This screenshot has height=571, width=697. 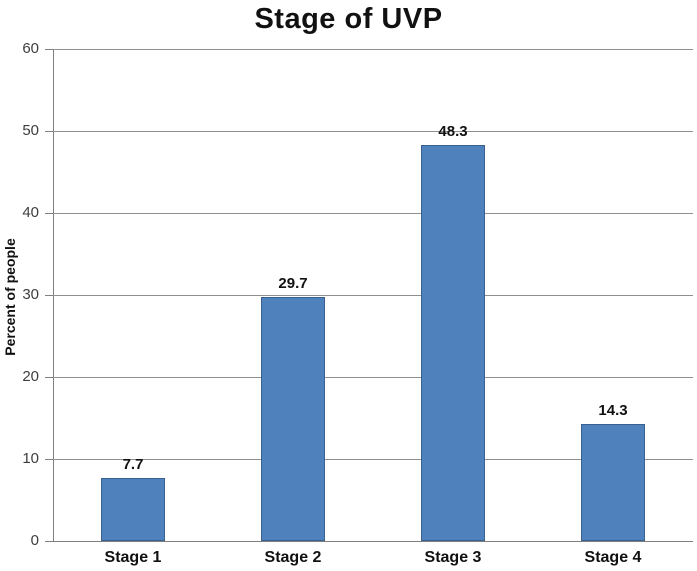 What do you see at coordinates (30, 130) in the screenshot?
I see `y-tick-label: 50` at bounding box center [30, 130].